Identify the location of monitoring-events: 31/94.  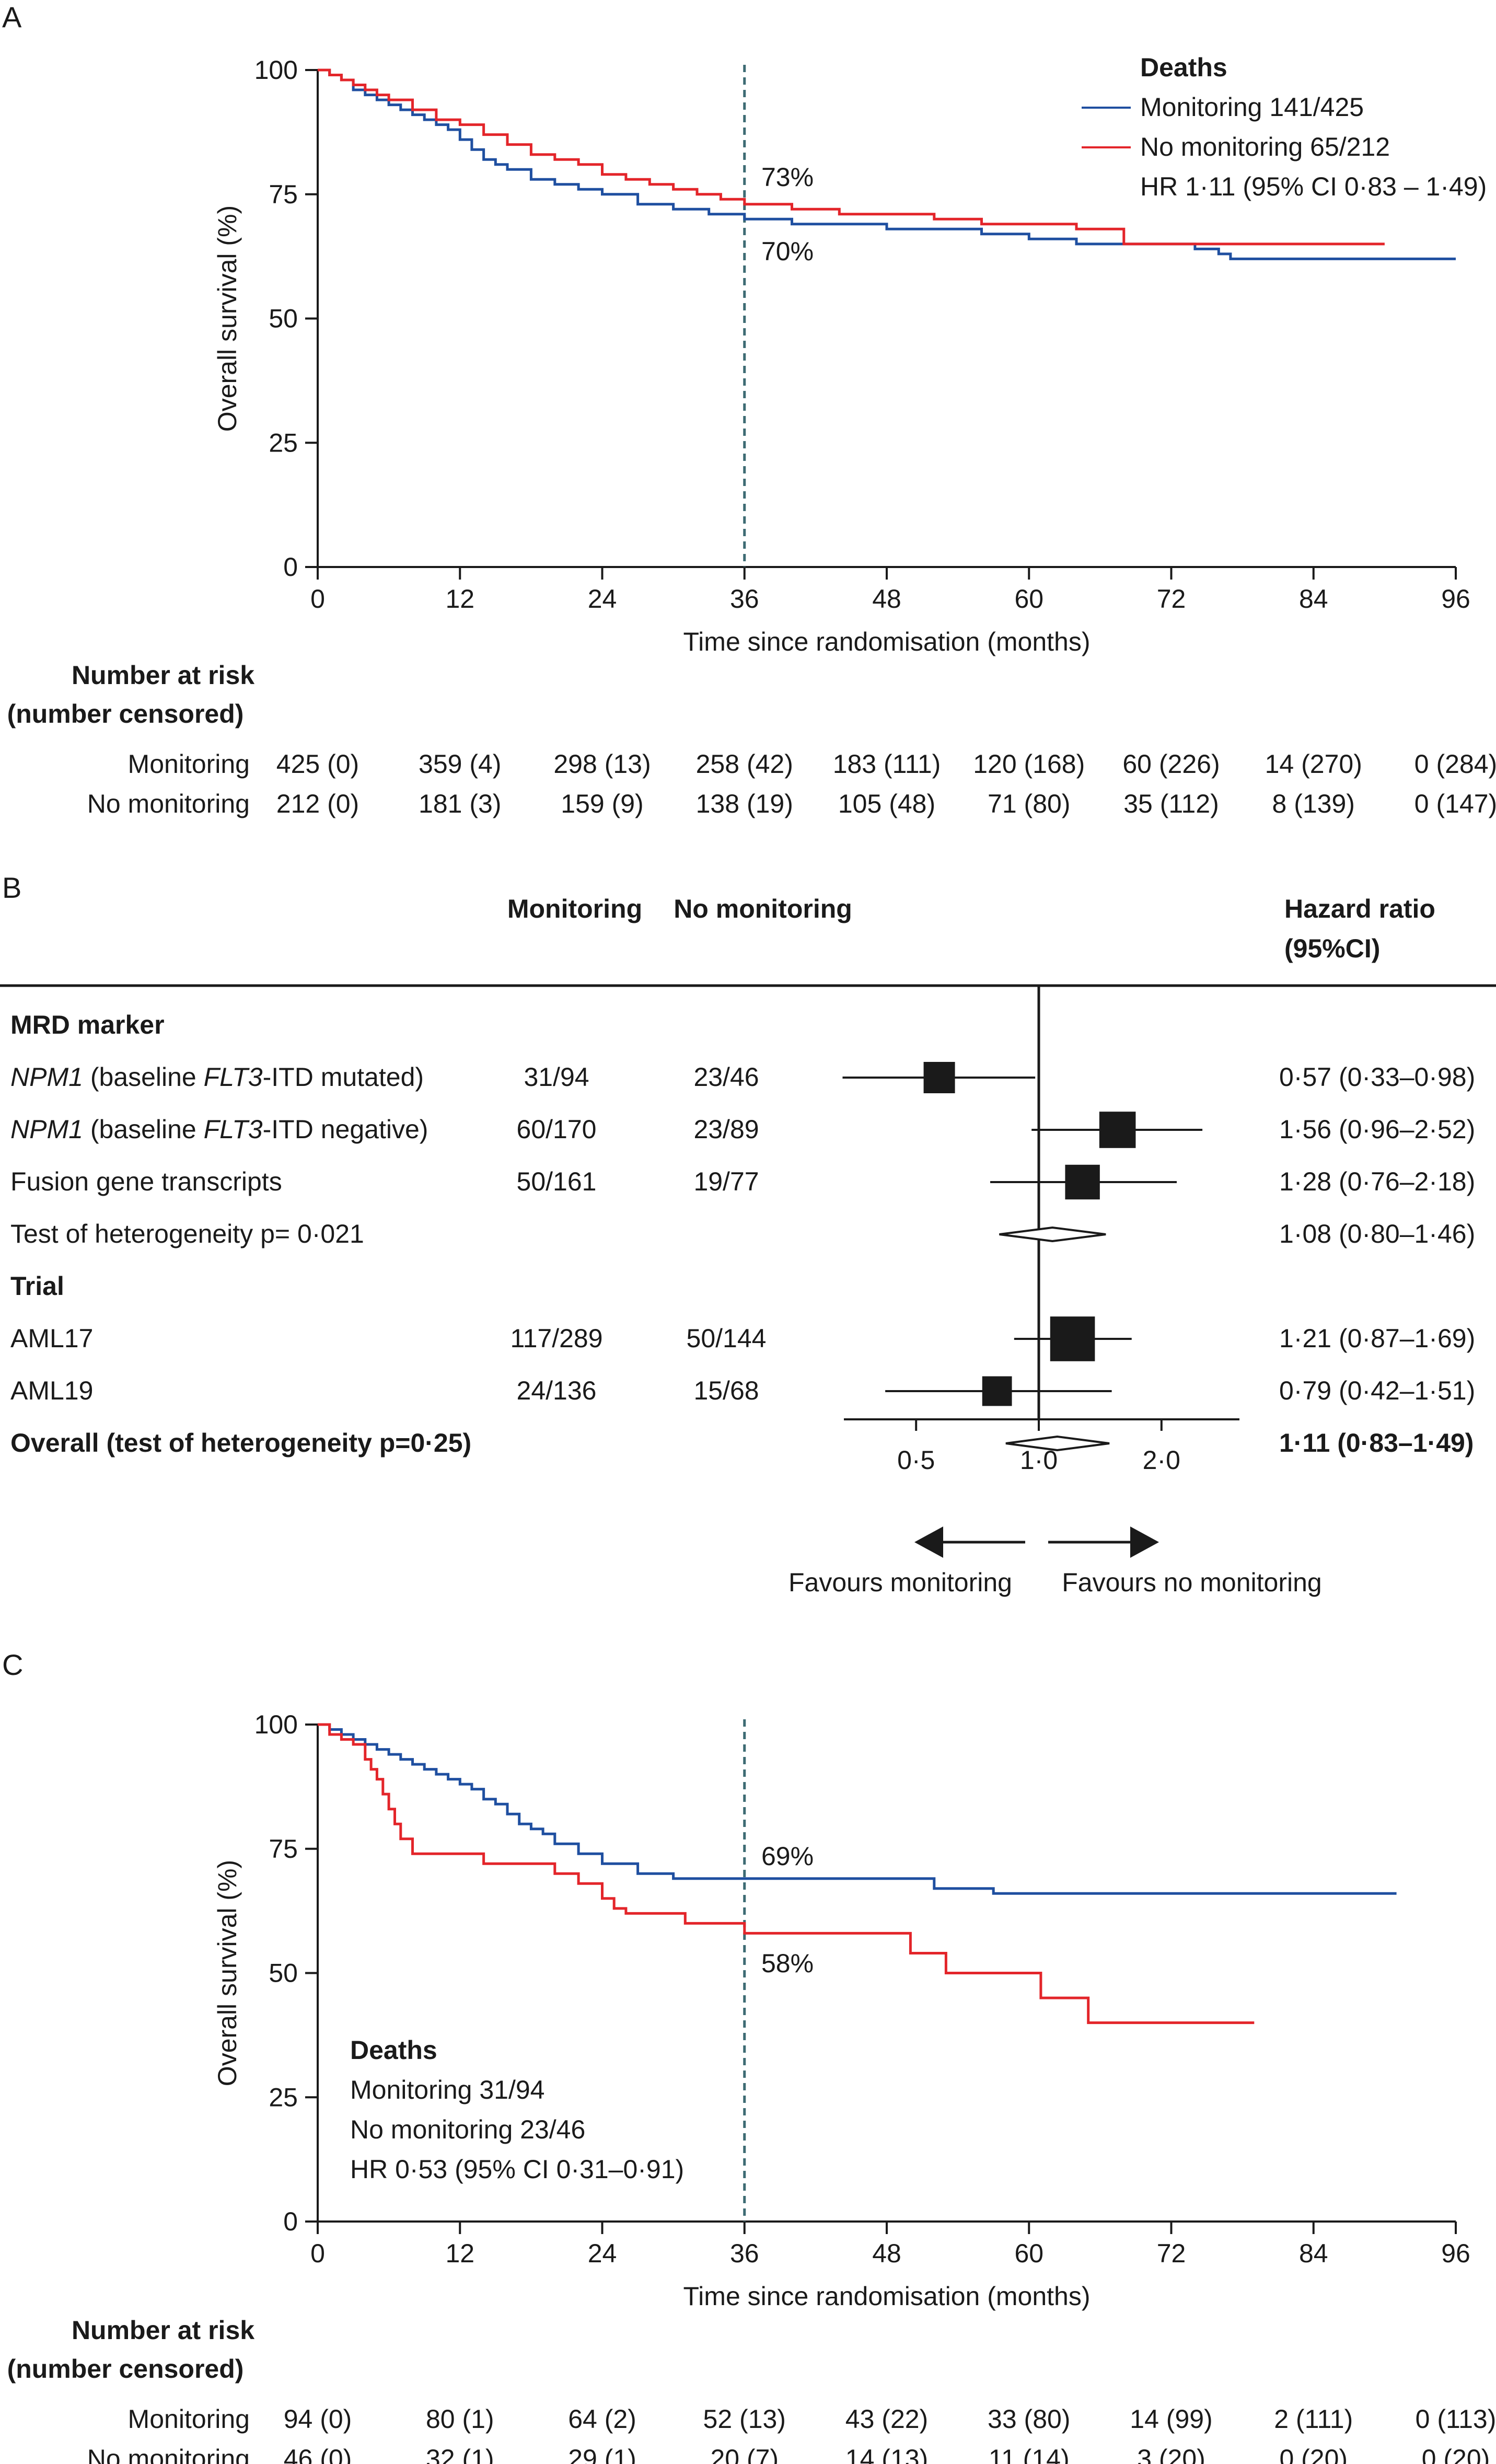
(556, 1077).